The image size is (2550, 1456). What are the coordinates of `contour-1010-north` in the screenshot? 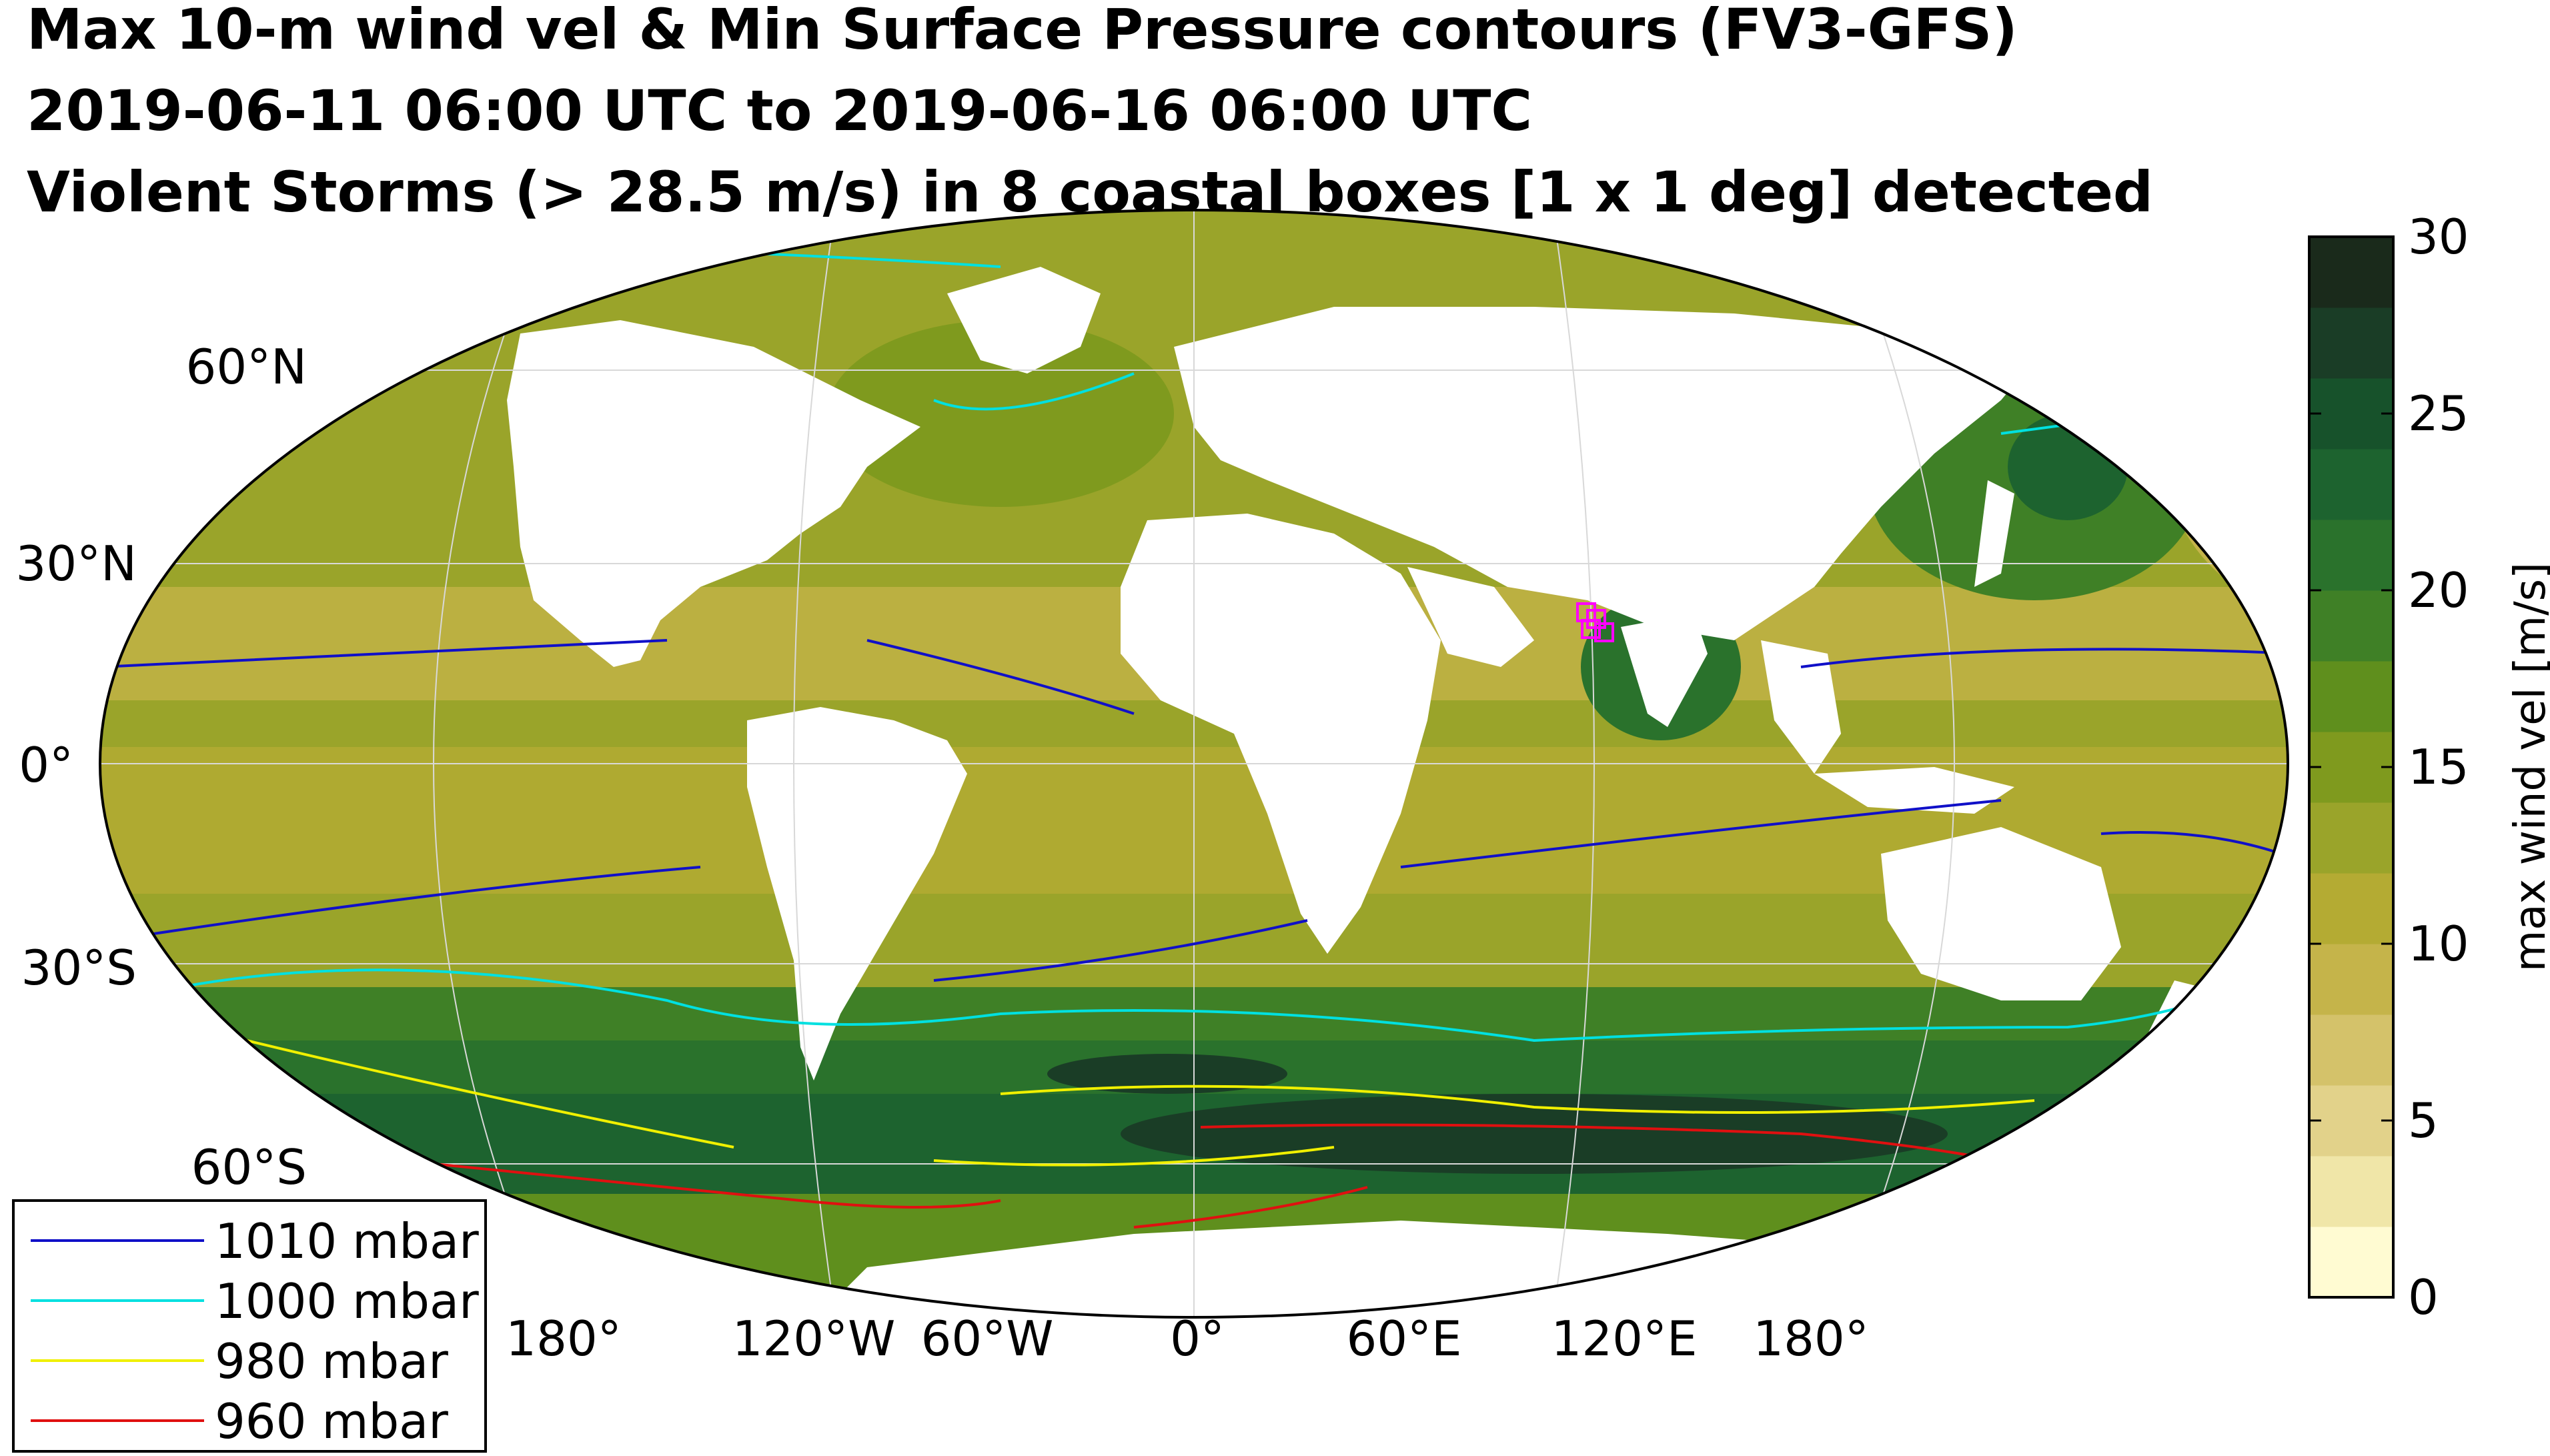 It's located at (1194, 677).